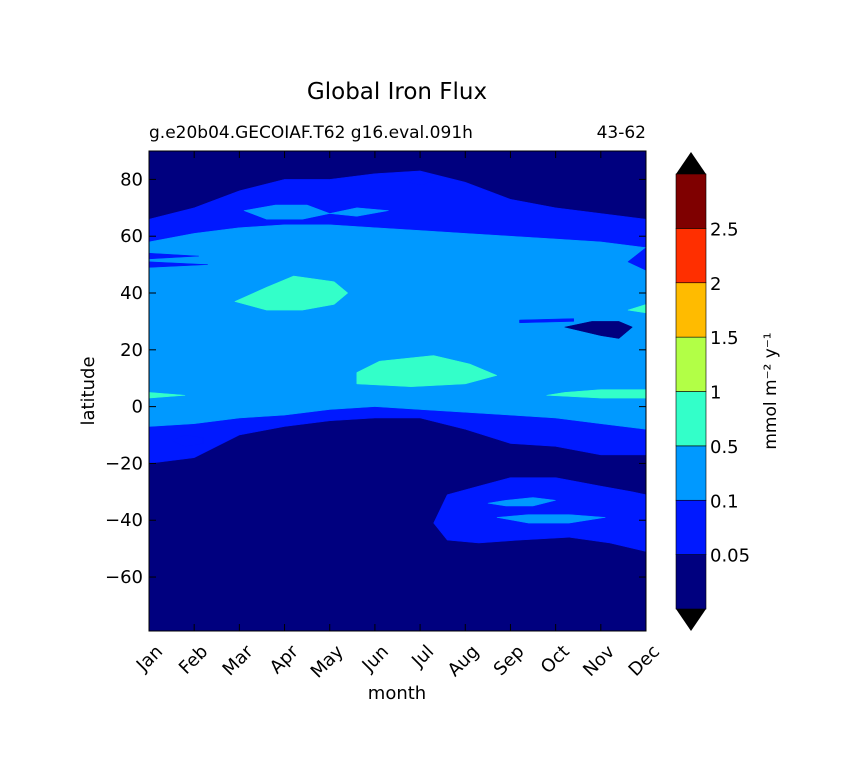 The width and height of the screenshot is (863, 783). What do you see at coordinates (124, 520) in the screenshot?
I see `y-tick-label: −40` at bounding box center [124, 520].